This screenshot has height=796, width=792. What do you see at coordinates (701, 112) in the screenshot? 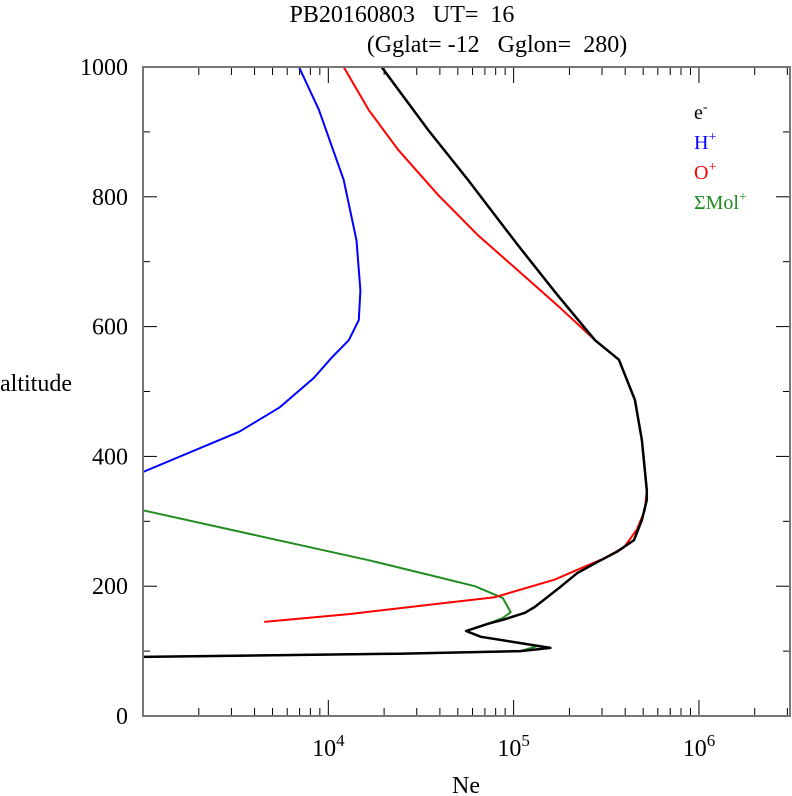
I see `legend-entry: e-` at bounding box center [701, 112].